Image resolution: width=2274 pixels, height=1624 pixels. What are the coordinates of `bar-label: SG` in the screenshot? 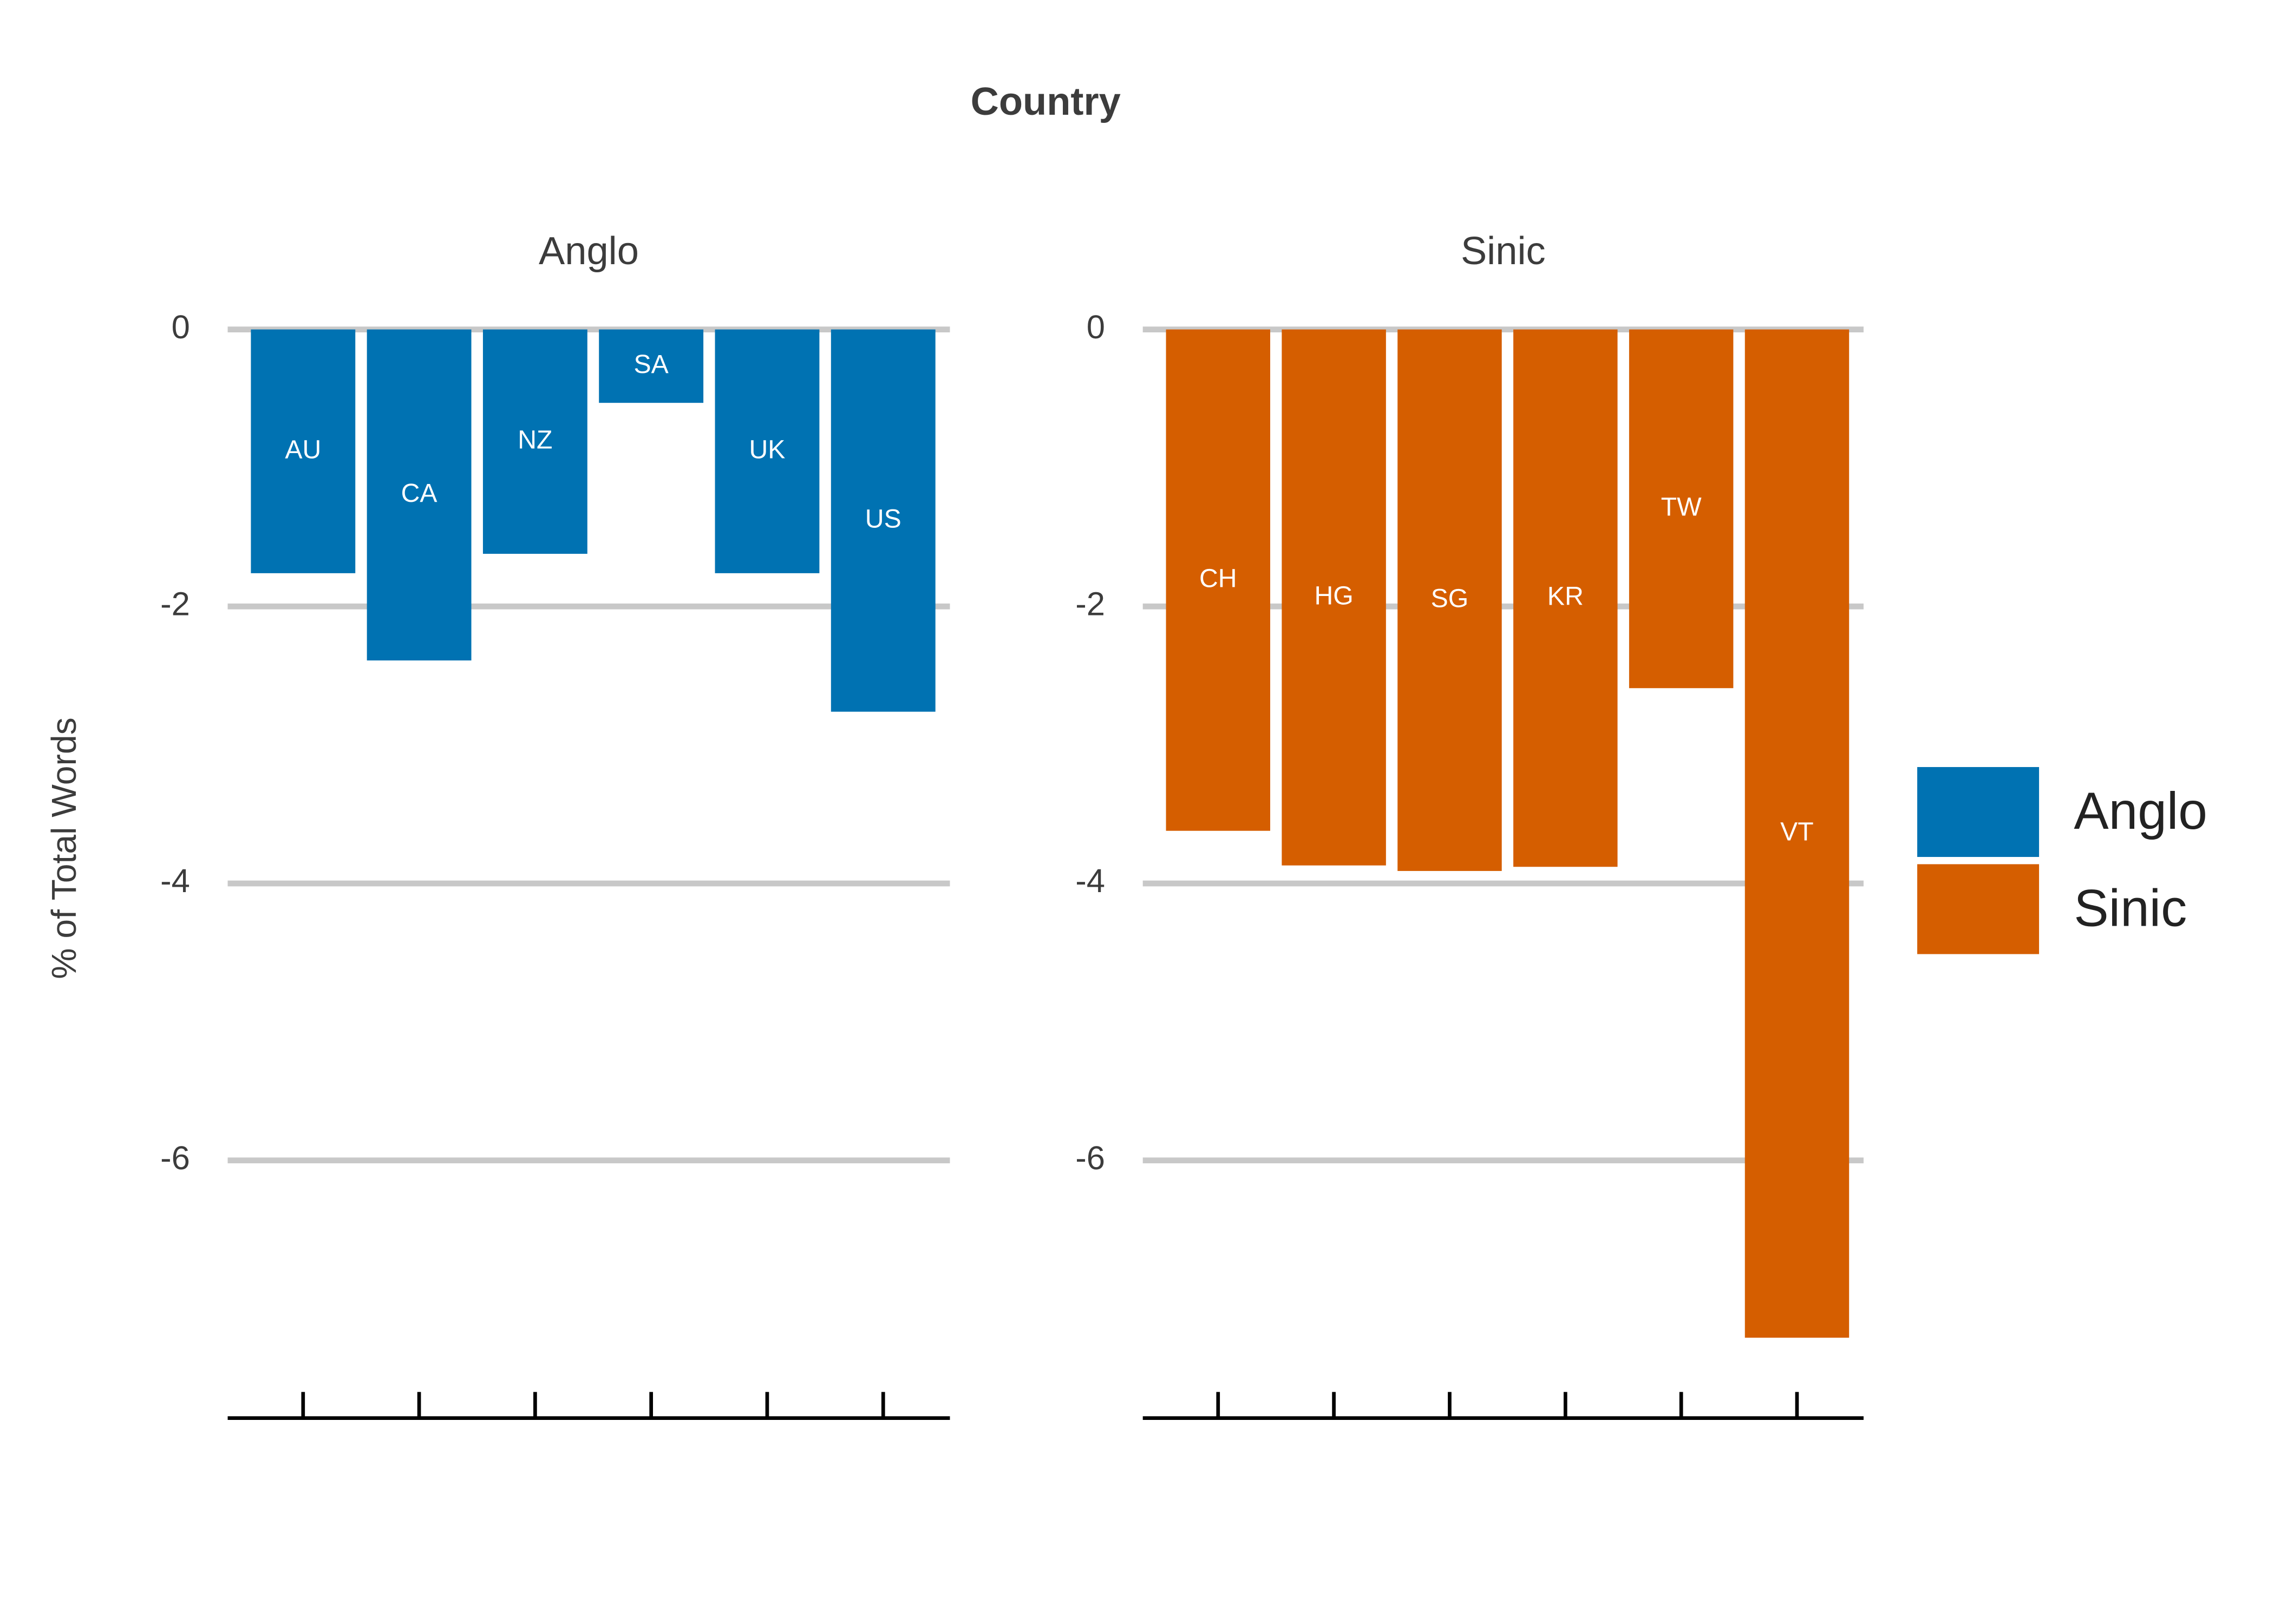 It's located at (1450, 598).